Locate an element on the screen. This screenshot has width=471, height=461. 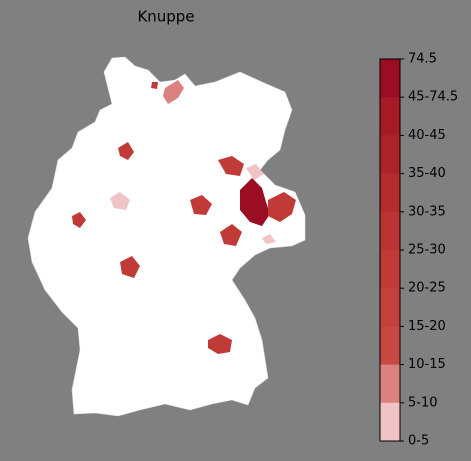
colorbar-label: 74.5 is located at coordinates (422, 59).